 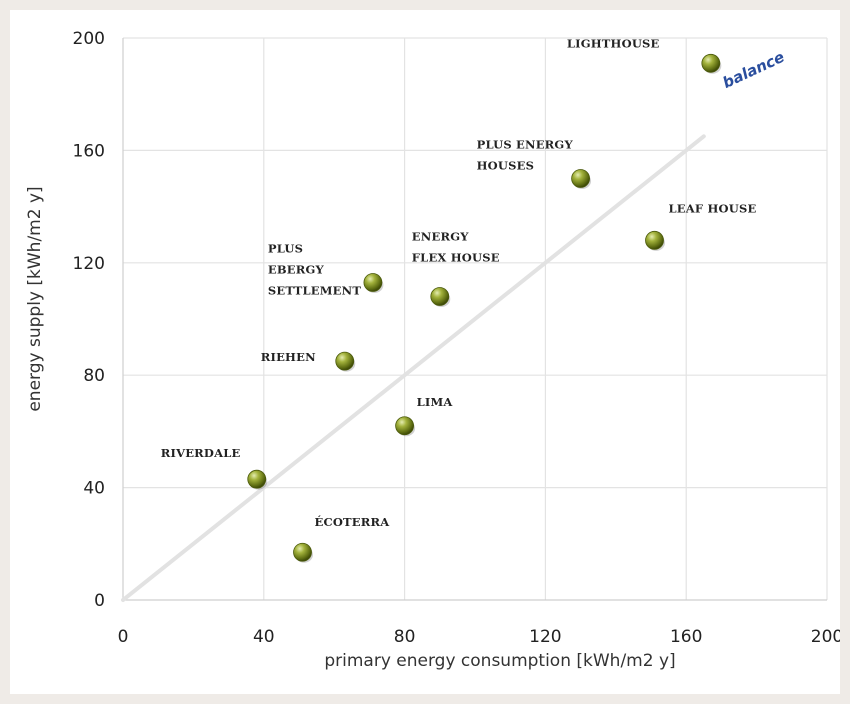 What do you see at coordinates (288, 357) in the screenshot?
I see `data-point-label: RIEHEN` at bounding box center [288, 357].